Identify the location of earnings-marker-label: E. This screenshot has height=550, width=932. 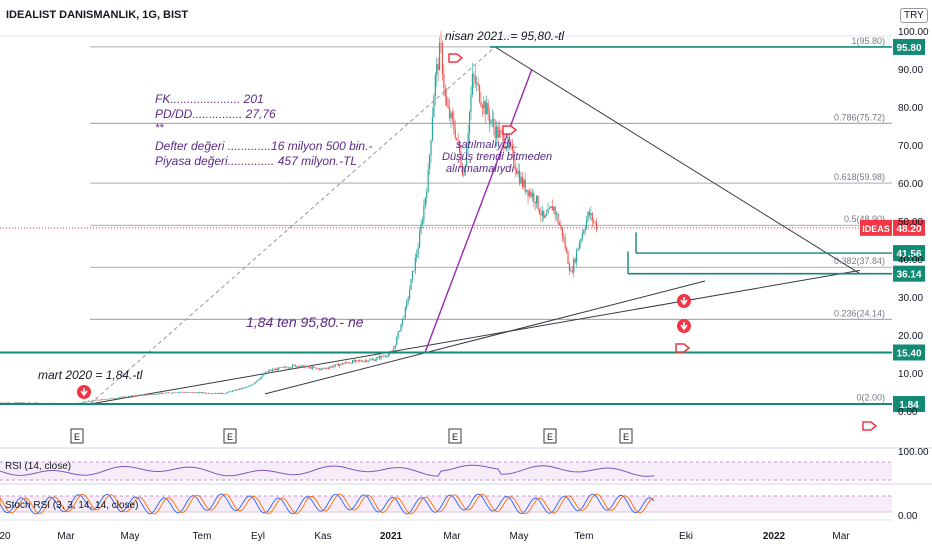
(77, 437).